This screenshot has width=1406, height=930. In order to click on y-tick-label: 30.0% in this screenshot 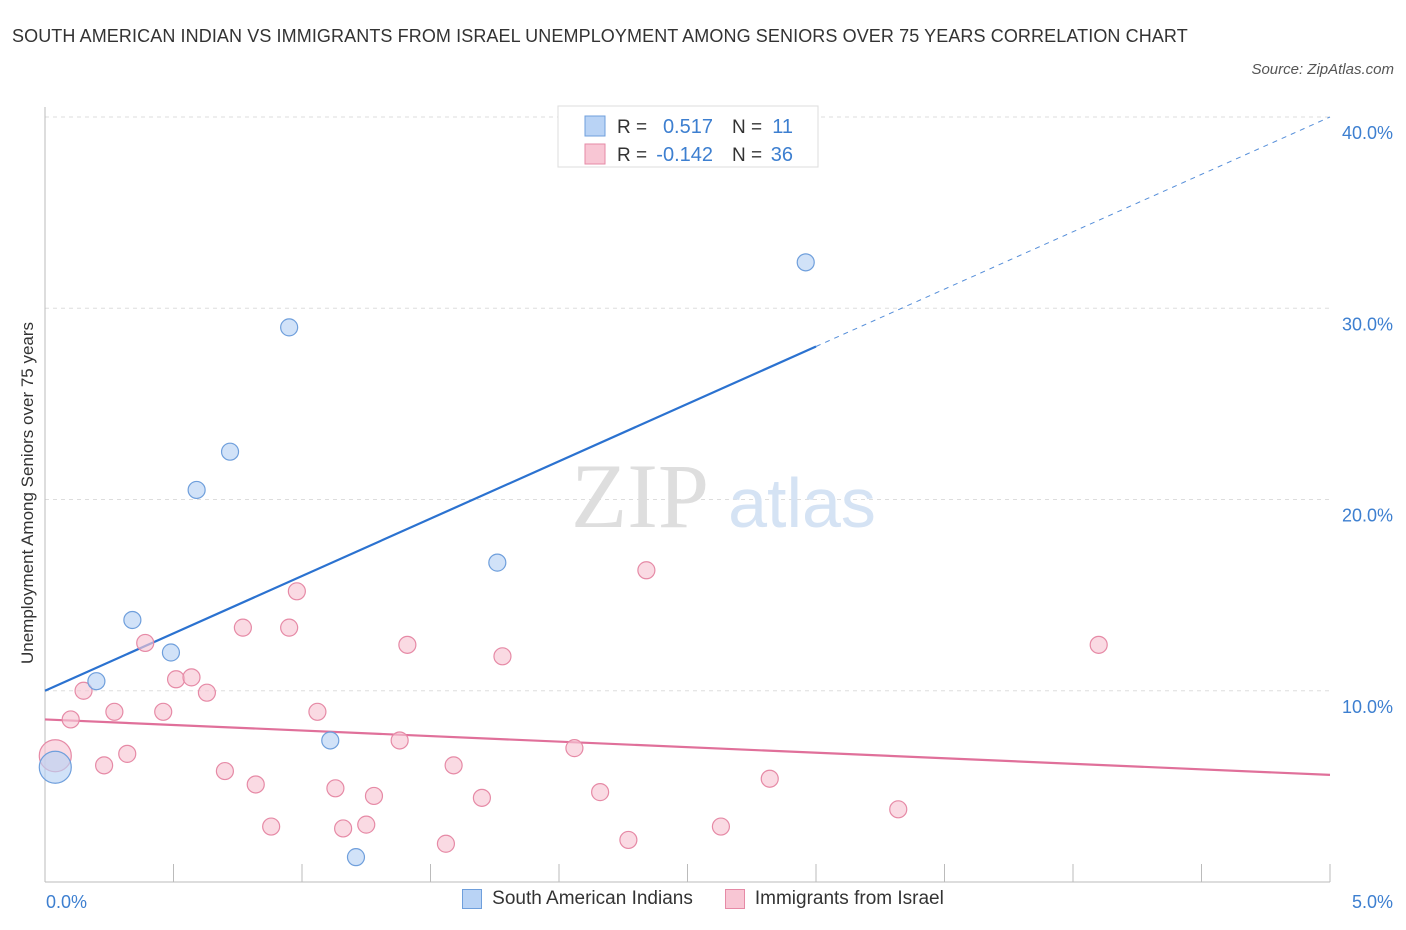, I will do `click(1367, 324)`.